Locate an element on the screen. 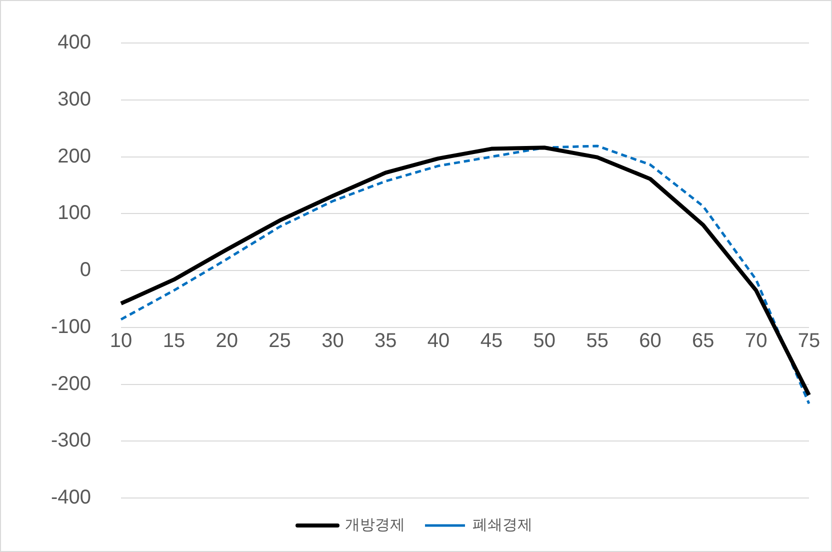 The width and height of the screenshot is (832, 552). legend-label: 개방경제 is located at coordinates (375, 524).